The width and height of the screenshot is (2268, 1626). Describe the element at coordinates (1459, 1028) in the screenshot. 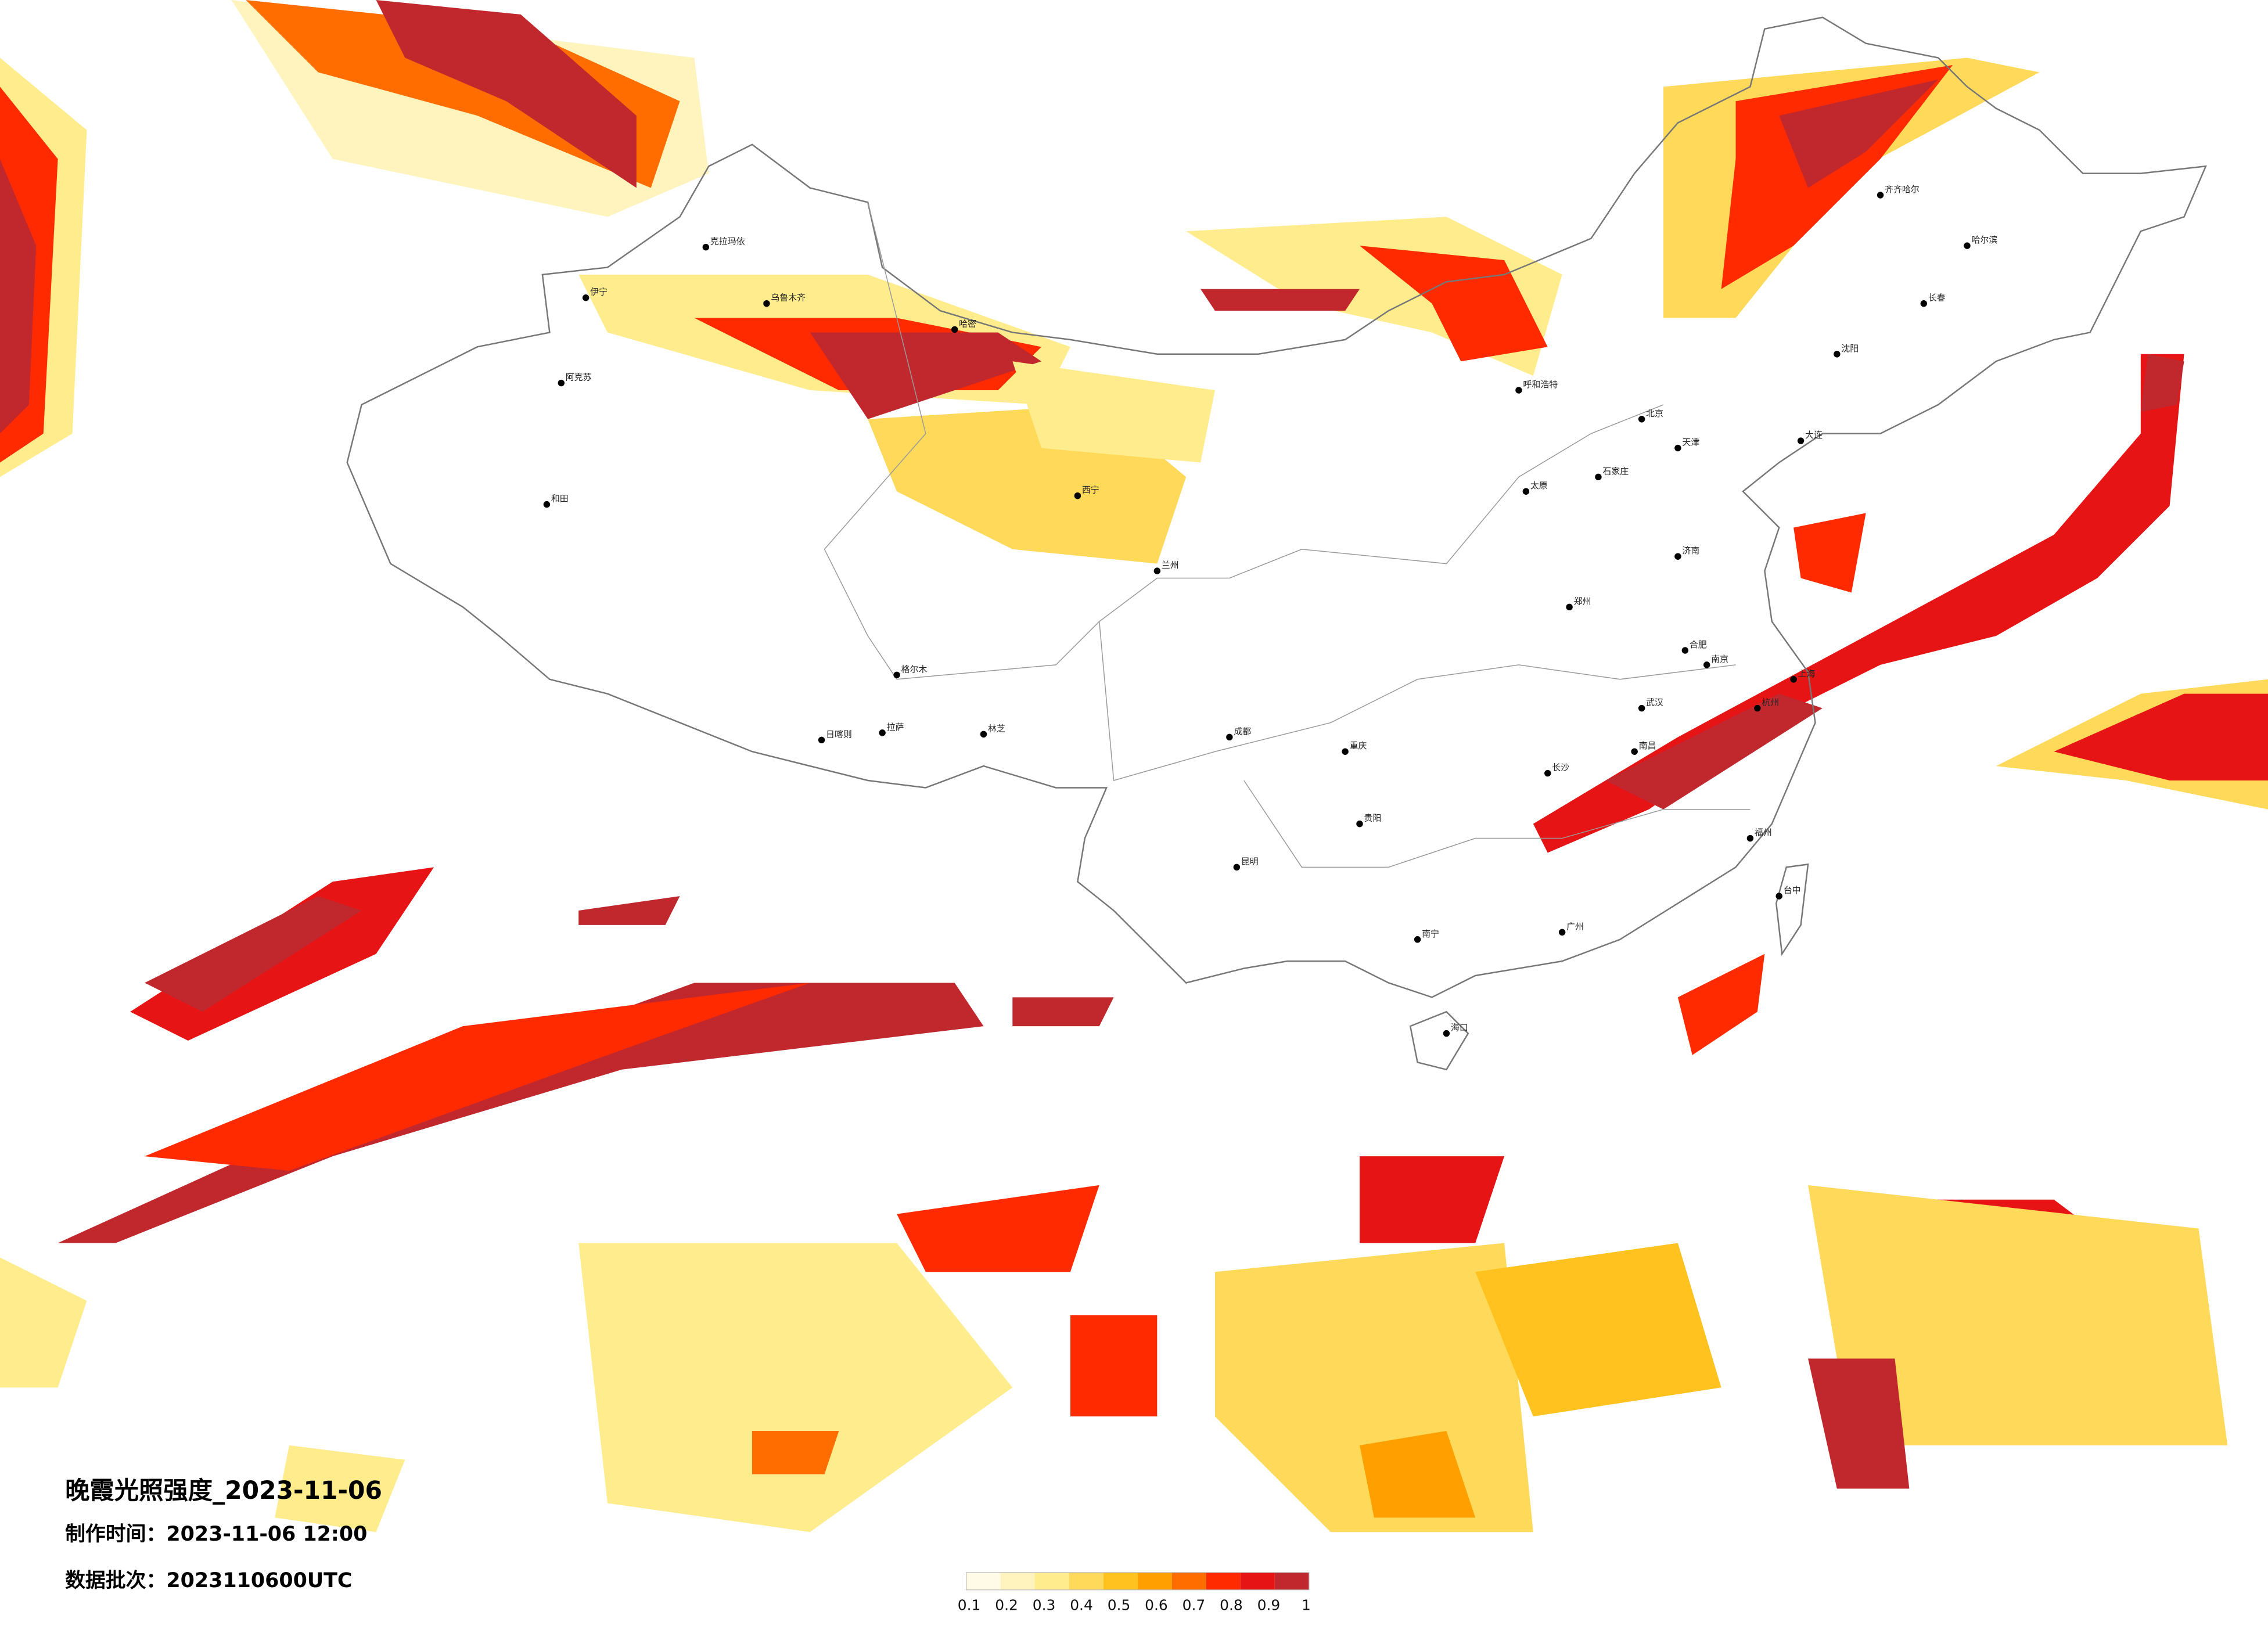

I see `city-label: 海口` at that location.